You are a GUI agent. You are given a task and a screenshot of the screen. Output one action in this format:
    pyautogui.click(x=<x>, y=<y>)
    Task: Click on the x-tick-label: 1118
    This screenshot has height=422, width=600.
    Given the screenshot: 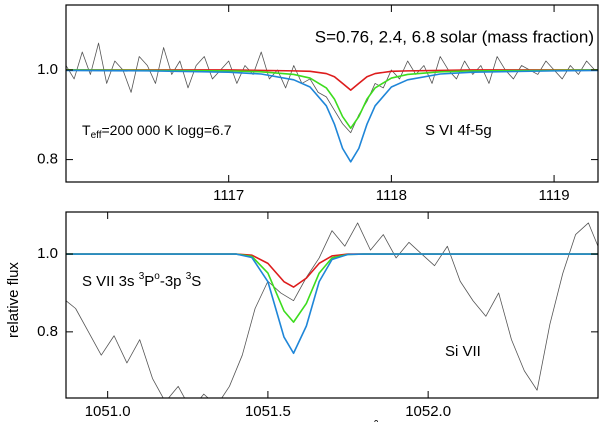 What is the action you would take?
    pyautogui.click(x=391, y=195)
    